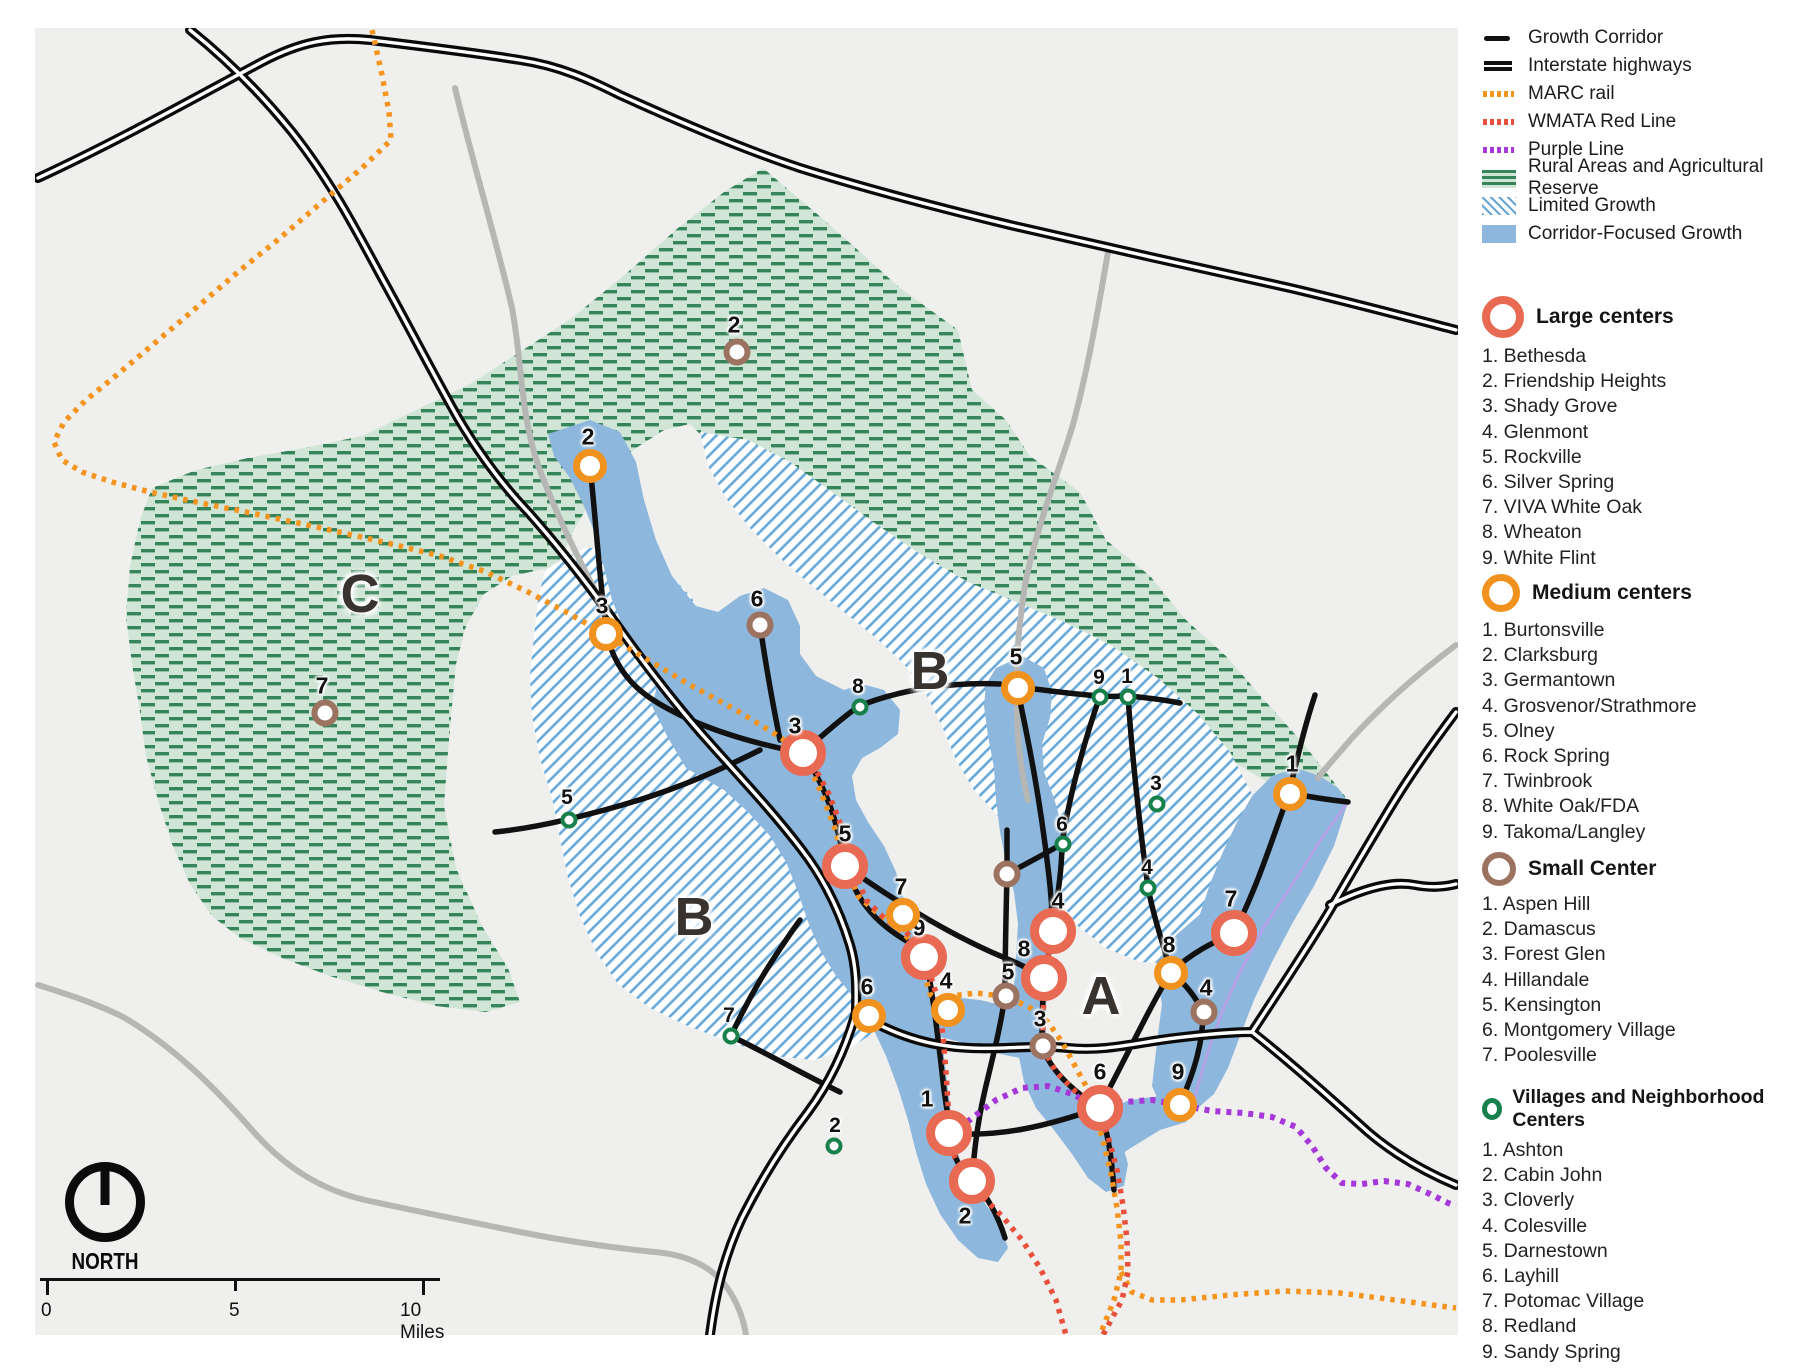  Describe the element at coordinates (1499, 179) in the screenshot. I see `rural-area-swatch-icon` at that location.